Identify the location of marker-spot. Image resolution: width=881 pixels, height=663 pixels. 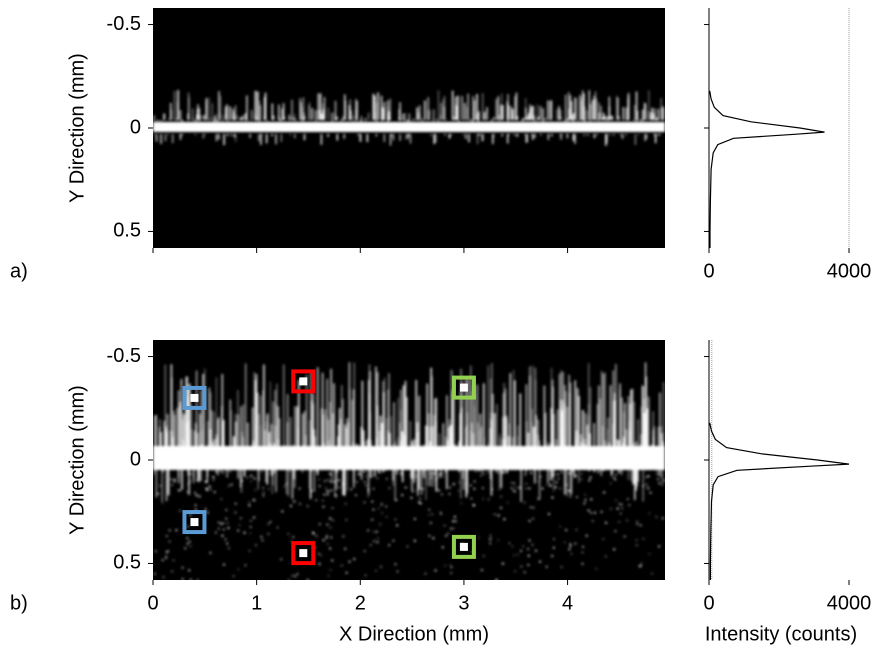
(194, 397).